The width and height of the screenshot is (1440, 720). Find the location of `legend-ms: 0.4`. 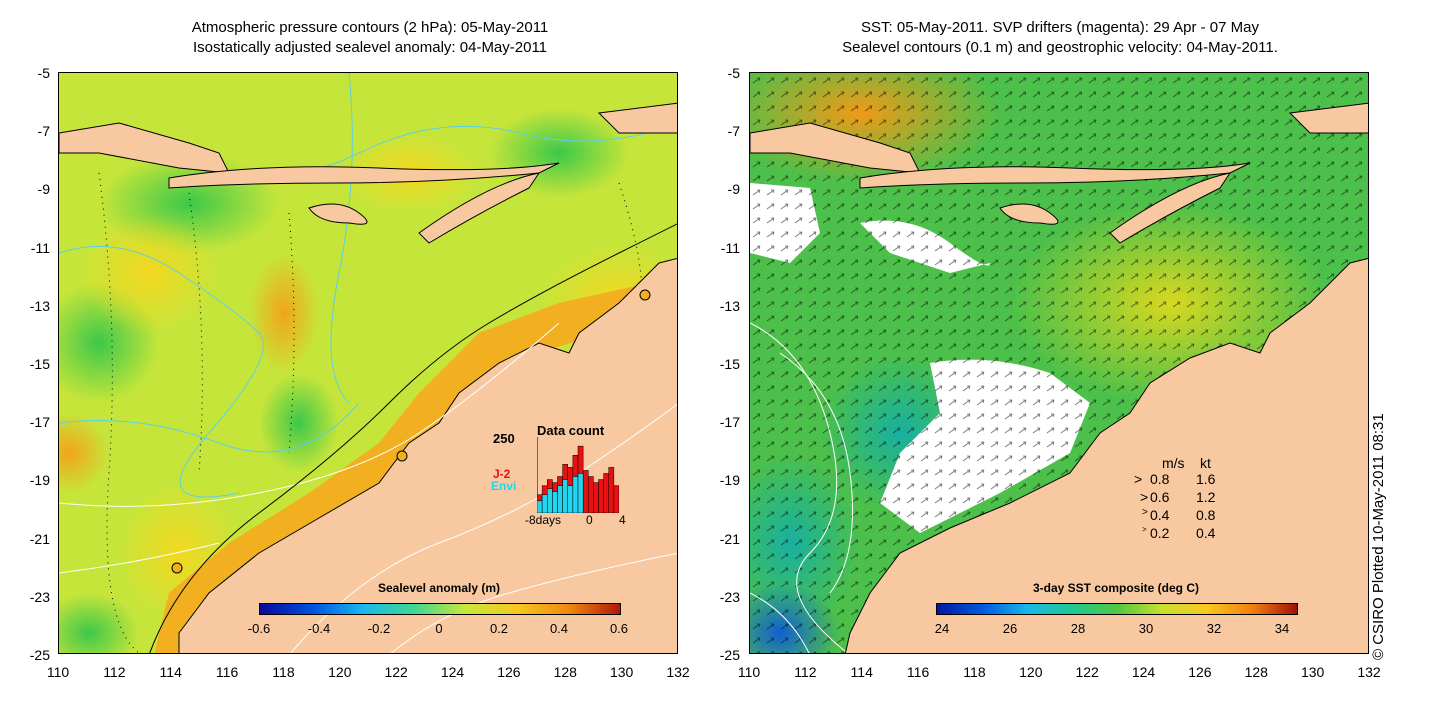

legend-ms: 0.4 is located at coordinates (1160, 515).